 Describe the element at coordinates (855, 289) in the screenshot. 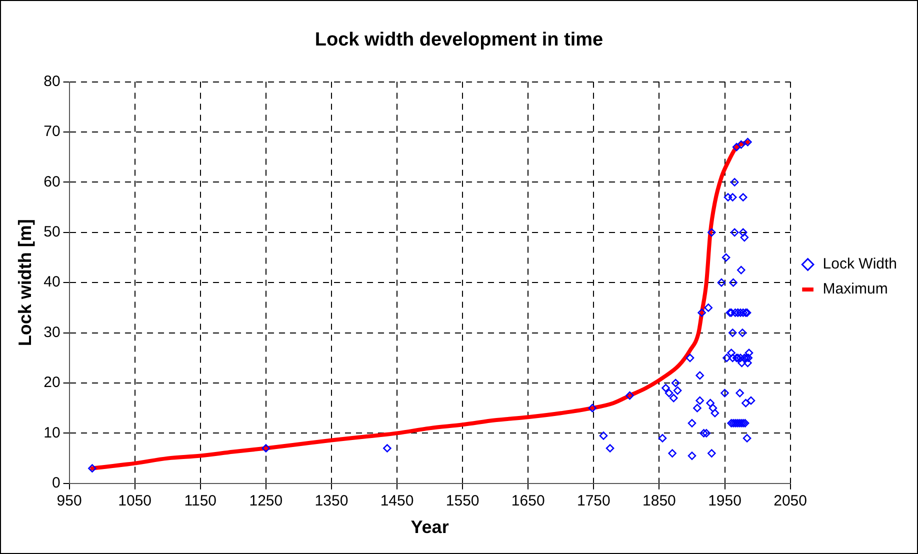

I see `legend-label: Maximum` at that location.